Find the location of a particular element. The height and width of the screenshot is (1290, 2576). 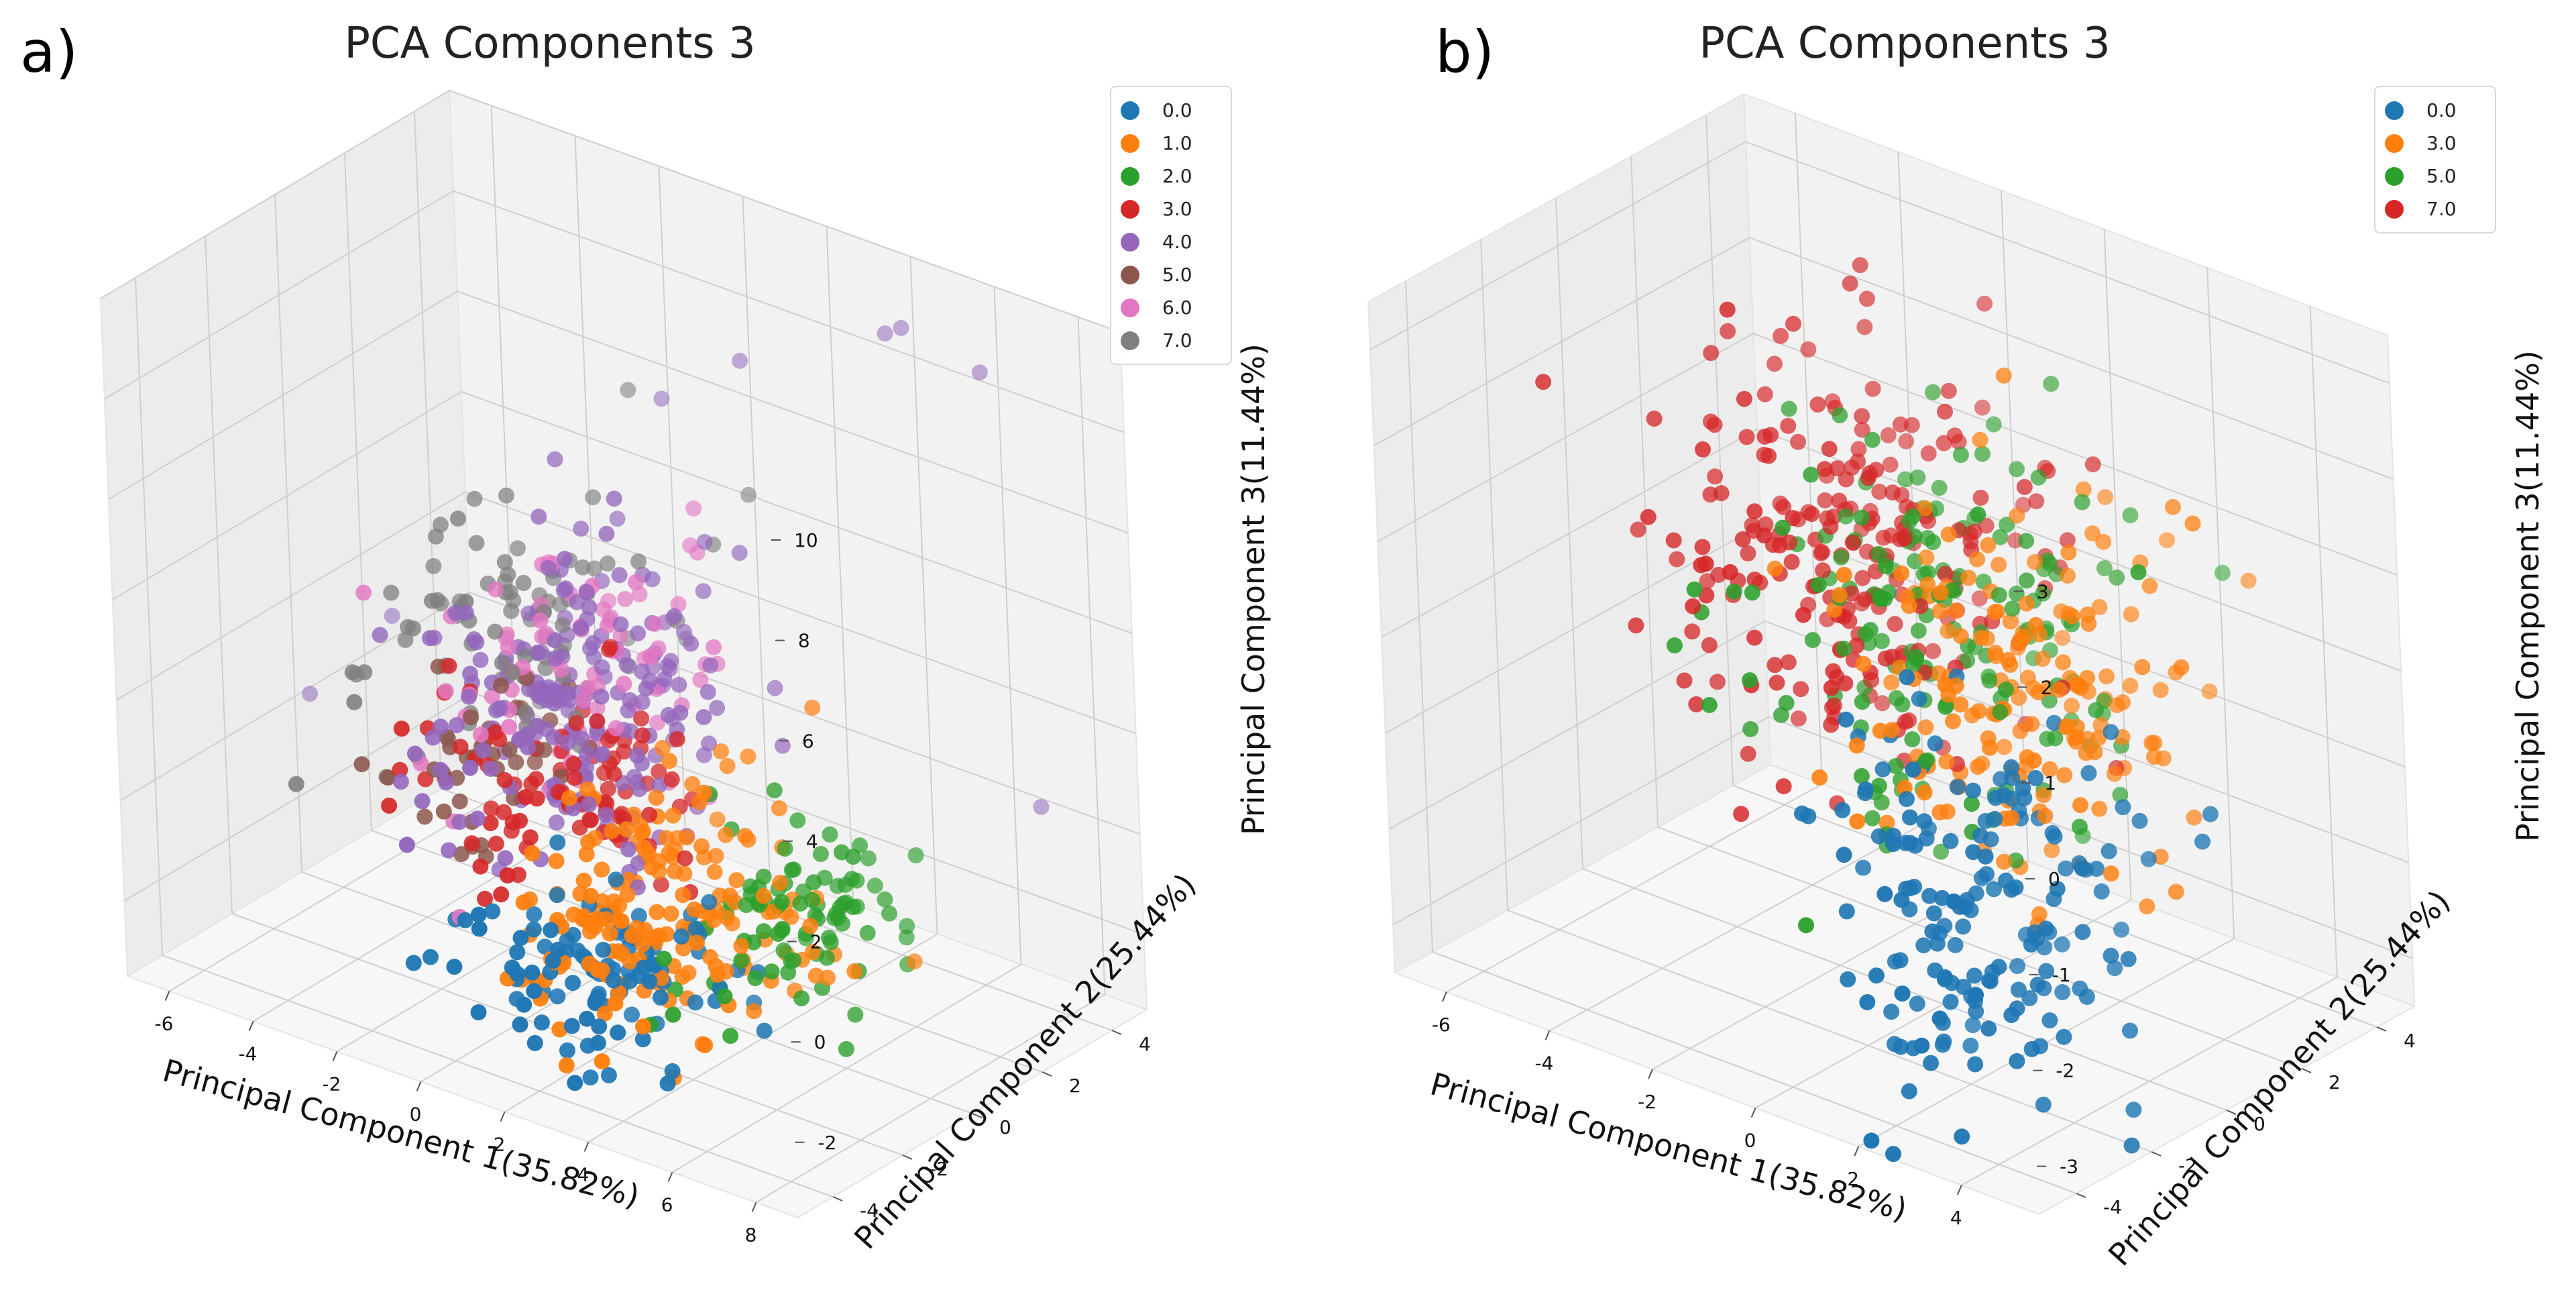

gridline-x is located at coordinates (1943, 669).